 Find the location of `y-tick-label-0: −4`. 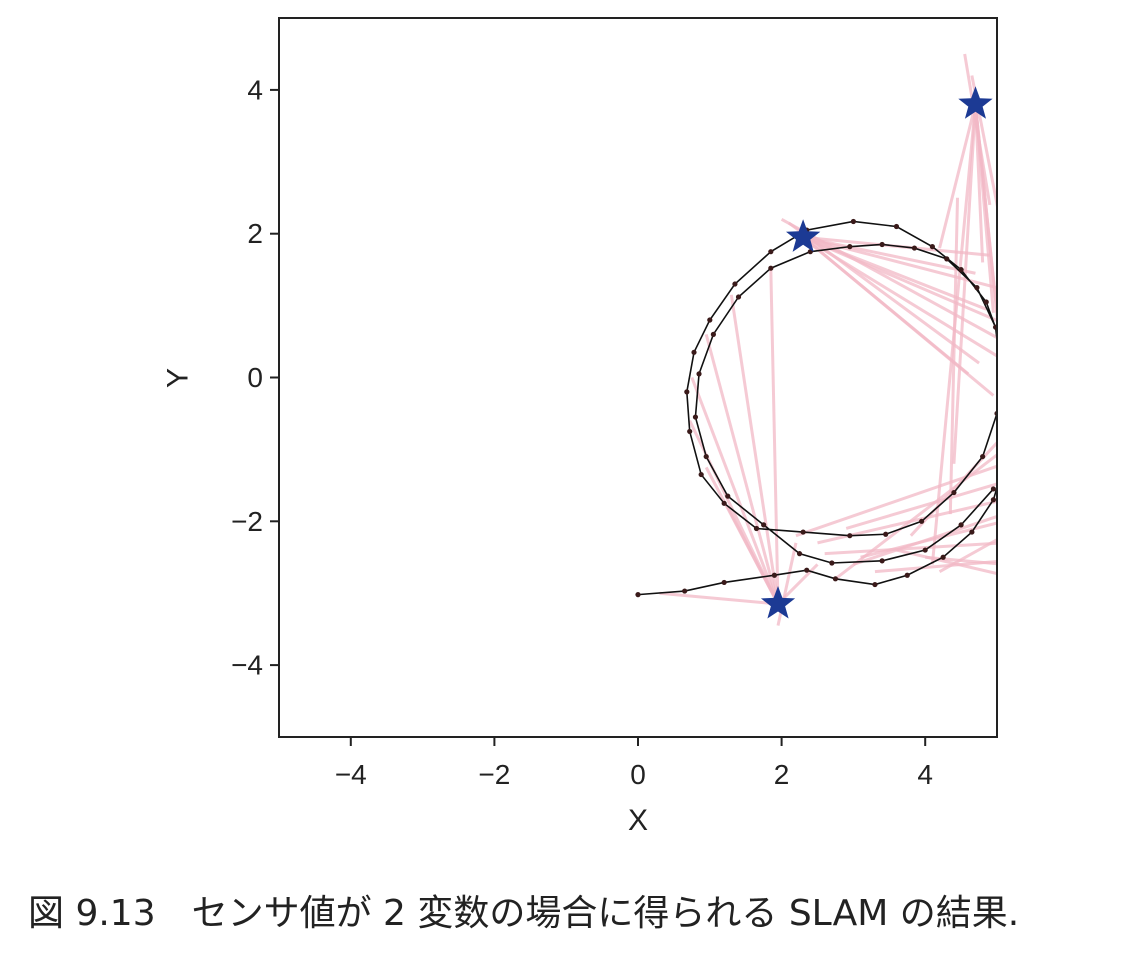

y-tick-label-0: −4 is located at coordinates (247, 665).